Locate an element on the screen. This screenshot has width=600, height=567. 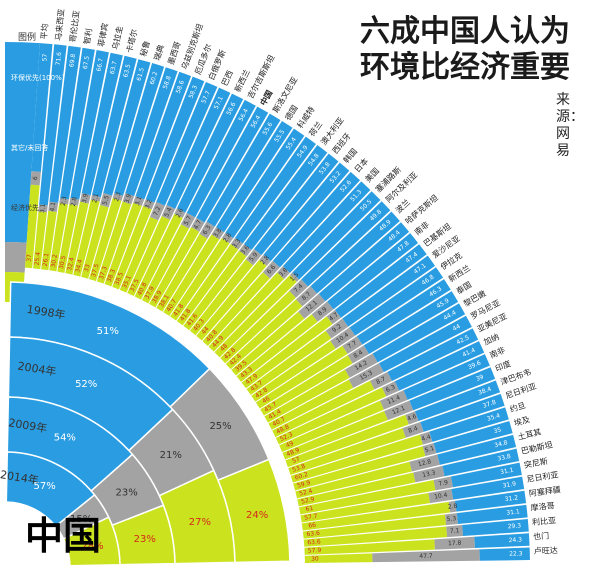
value-label-environment: 57.7 is located at coordinates (206, 97).